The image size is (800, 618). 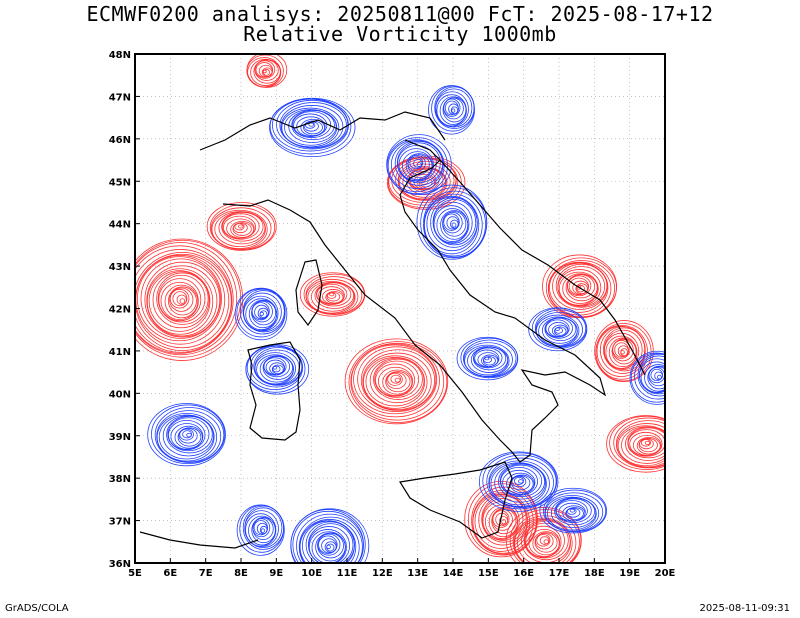 What do you see at coordinates (559, 573) in the screenshot?
I see `lon-tick-label: 17E` at bounding box center [559, 573].